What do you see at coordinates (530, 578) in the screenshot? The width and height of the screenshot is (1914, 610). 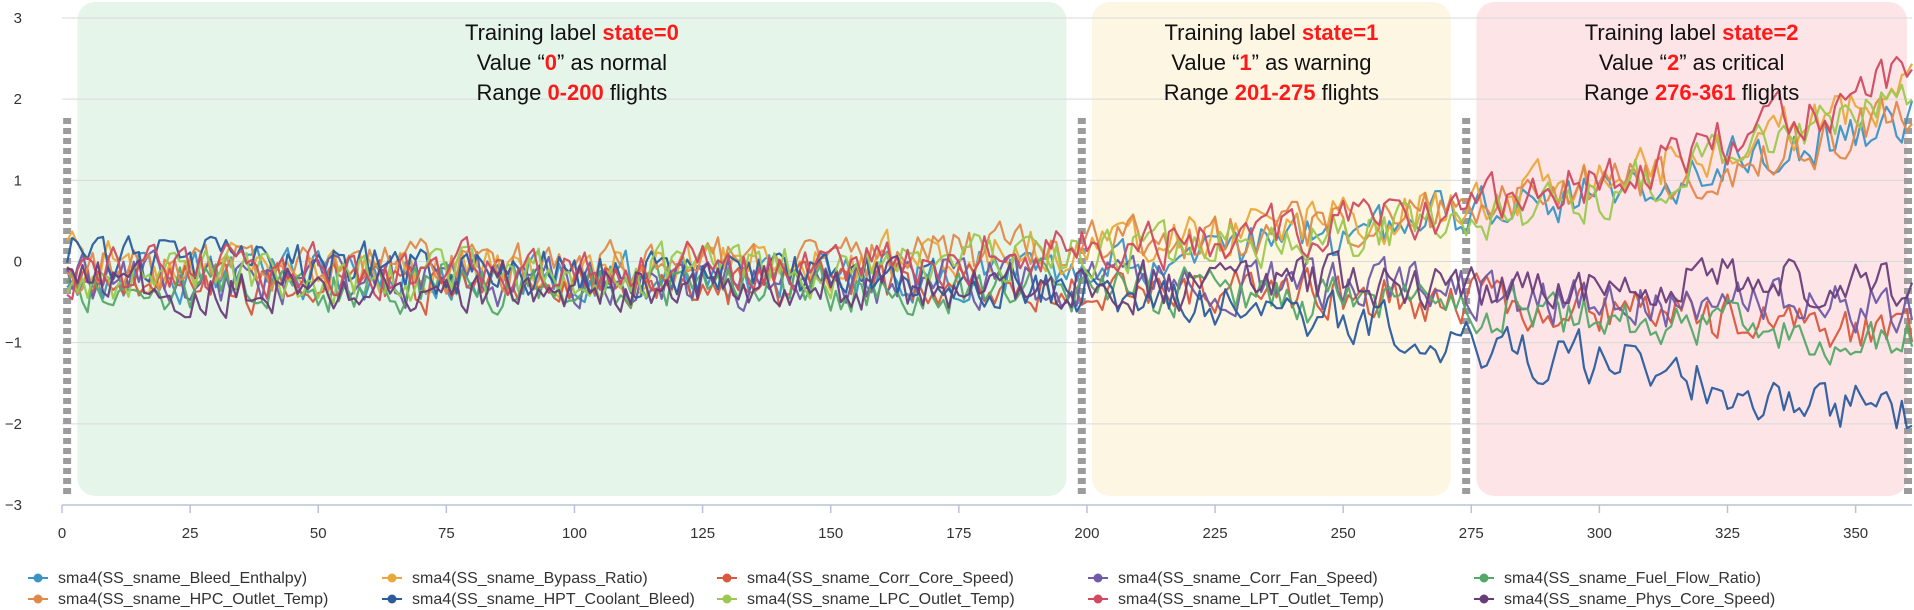 I see `legend-label: sma4(SS_sname_Bypass_Ratio)` at bounding box center [530, 578].